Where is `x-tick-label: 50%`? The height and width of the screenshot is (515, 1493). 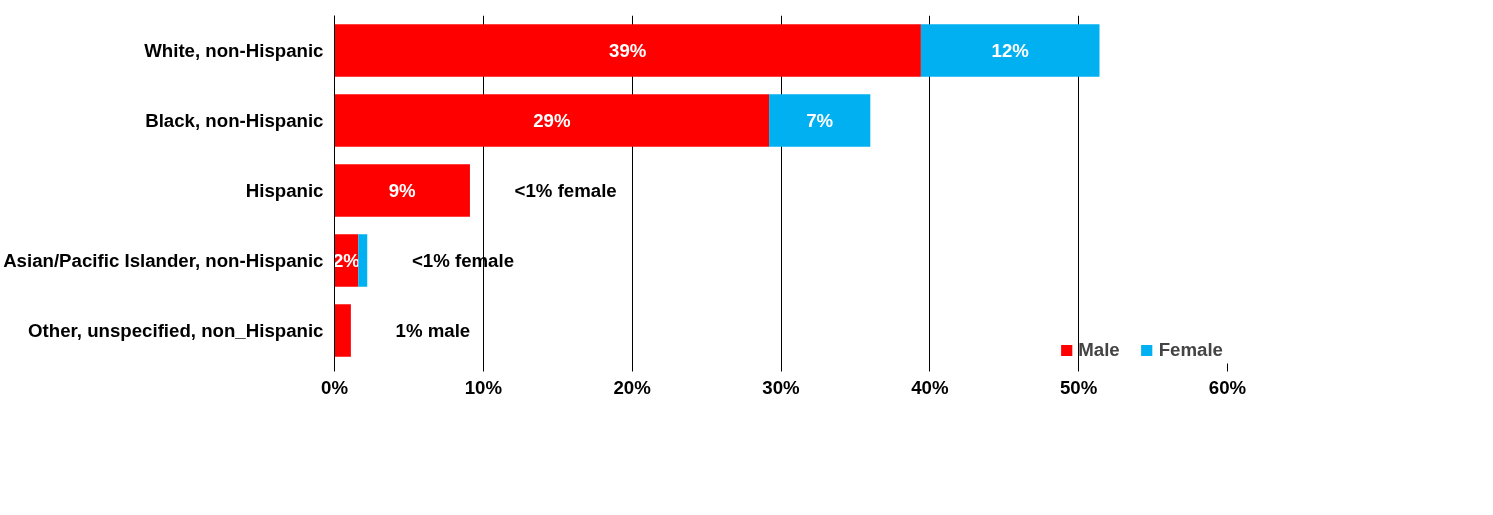
x-tick-label: 50% is located at coordinates (1079, 387).